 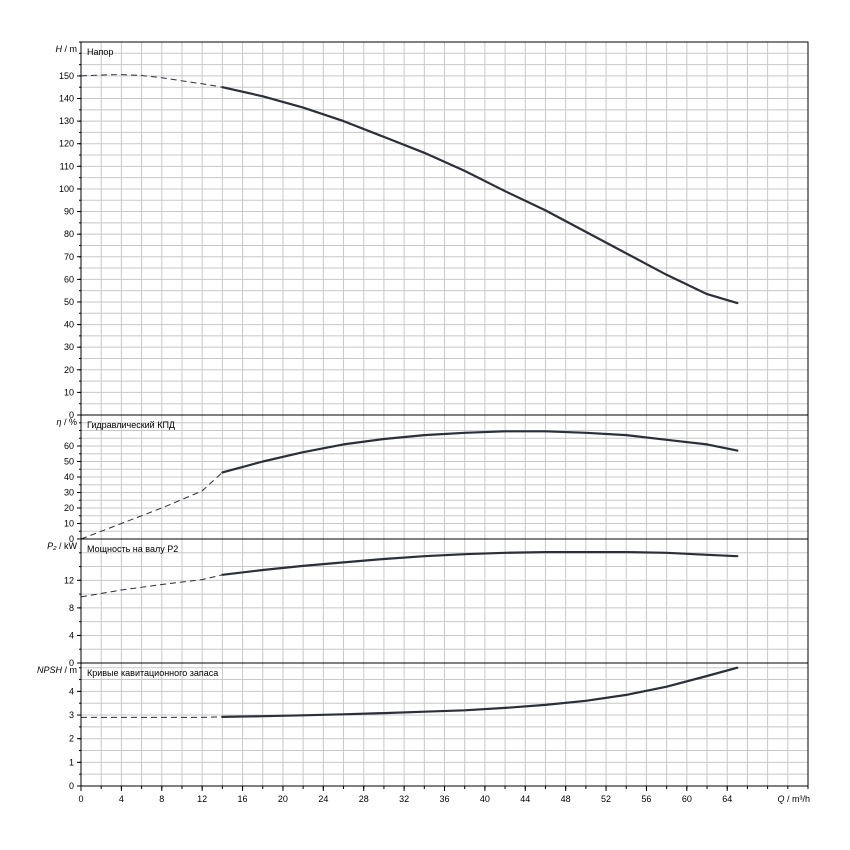 I want to click on x-tick-label: 40, so click(x=485, y=799).